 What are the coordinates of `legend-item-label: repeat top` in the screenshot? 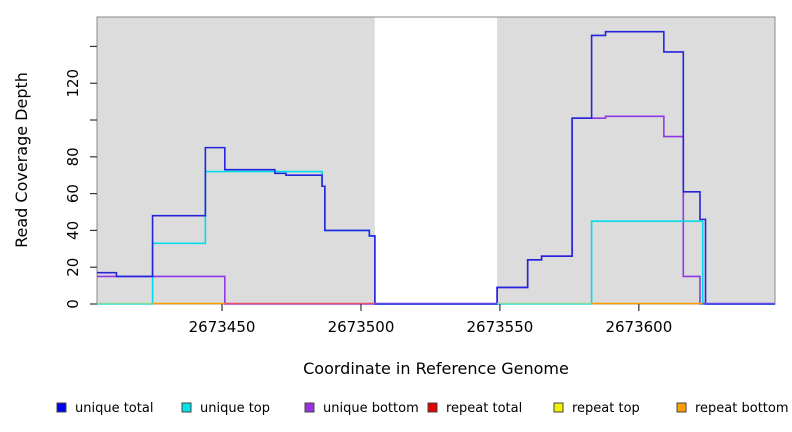 It's located at (606, 408).